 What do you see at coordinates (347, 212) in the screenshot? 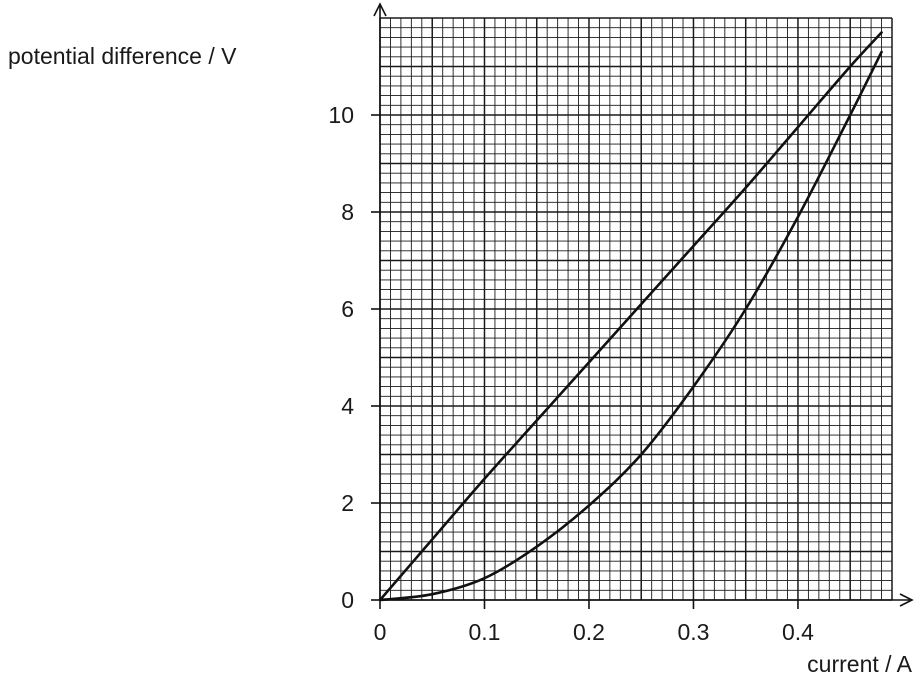
I see `y-tick-label: 8` at bounding box center [347, 212].